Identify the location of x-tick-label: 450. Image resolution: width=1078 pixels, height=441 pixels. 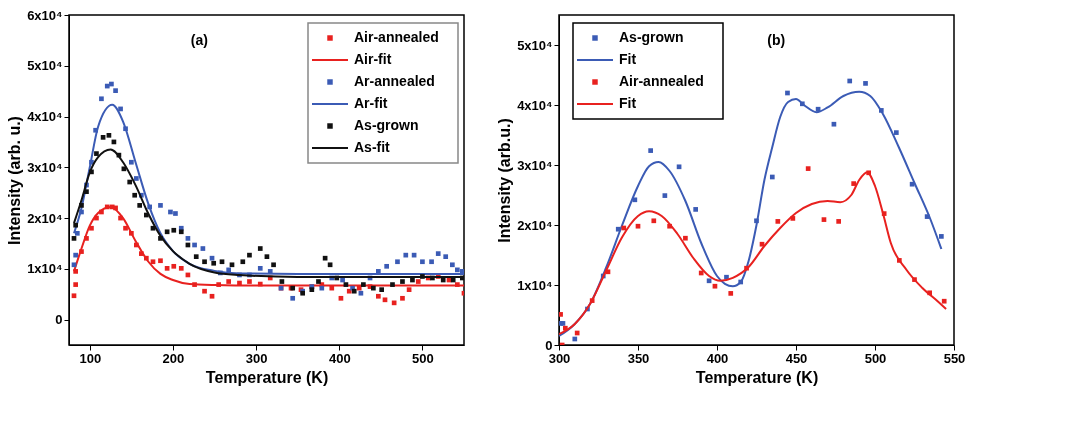
(796, 358).